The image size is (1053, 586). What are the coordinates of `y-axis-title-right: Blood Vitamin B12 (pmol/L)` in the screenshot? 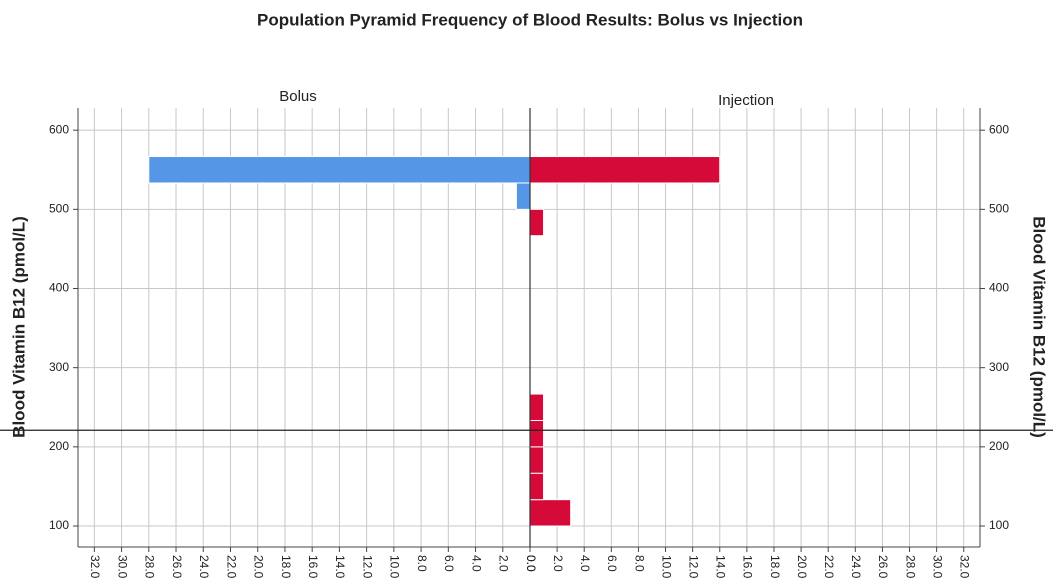 It's located at (1039, 327).